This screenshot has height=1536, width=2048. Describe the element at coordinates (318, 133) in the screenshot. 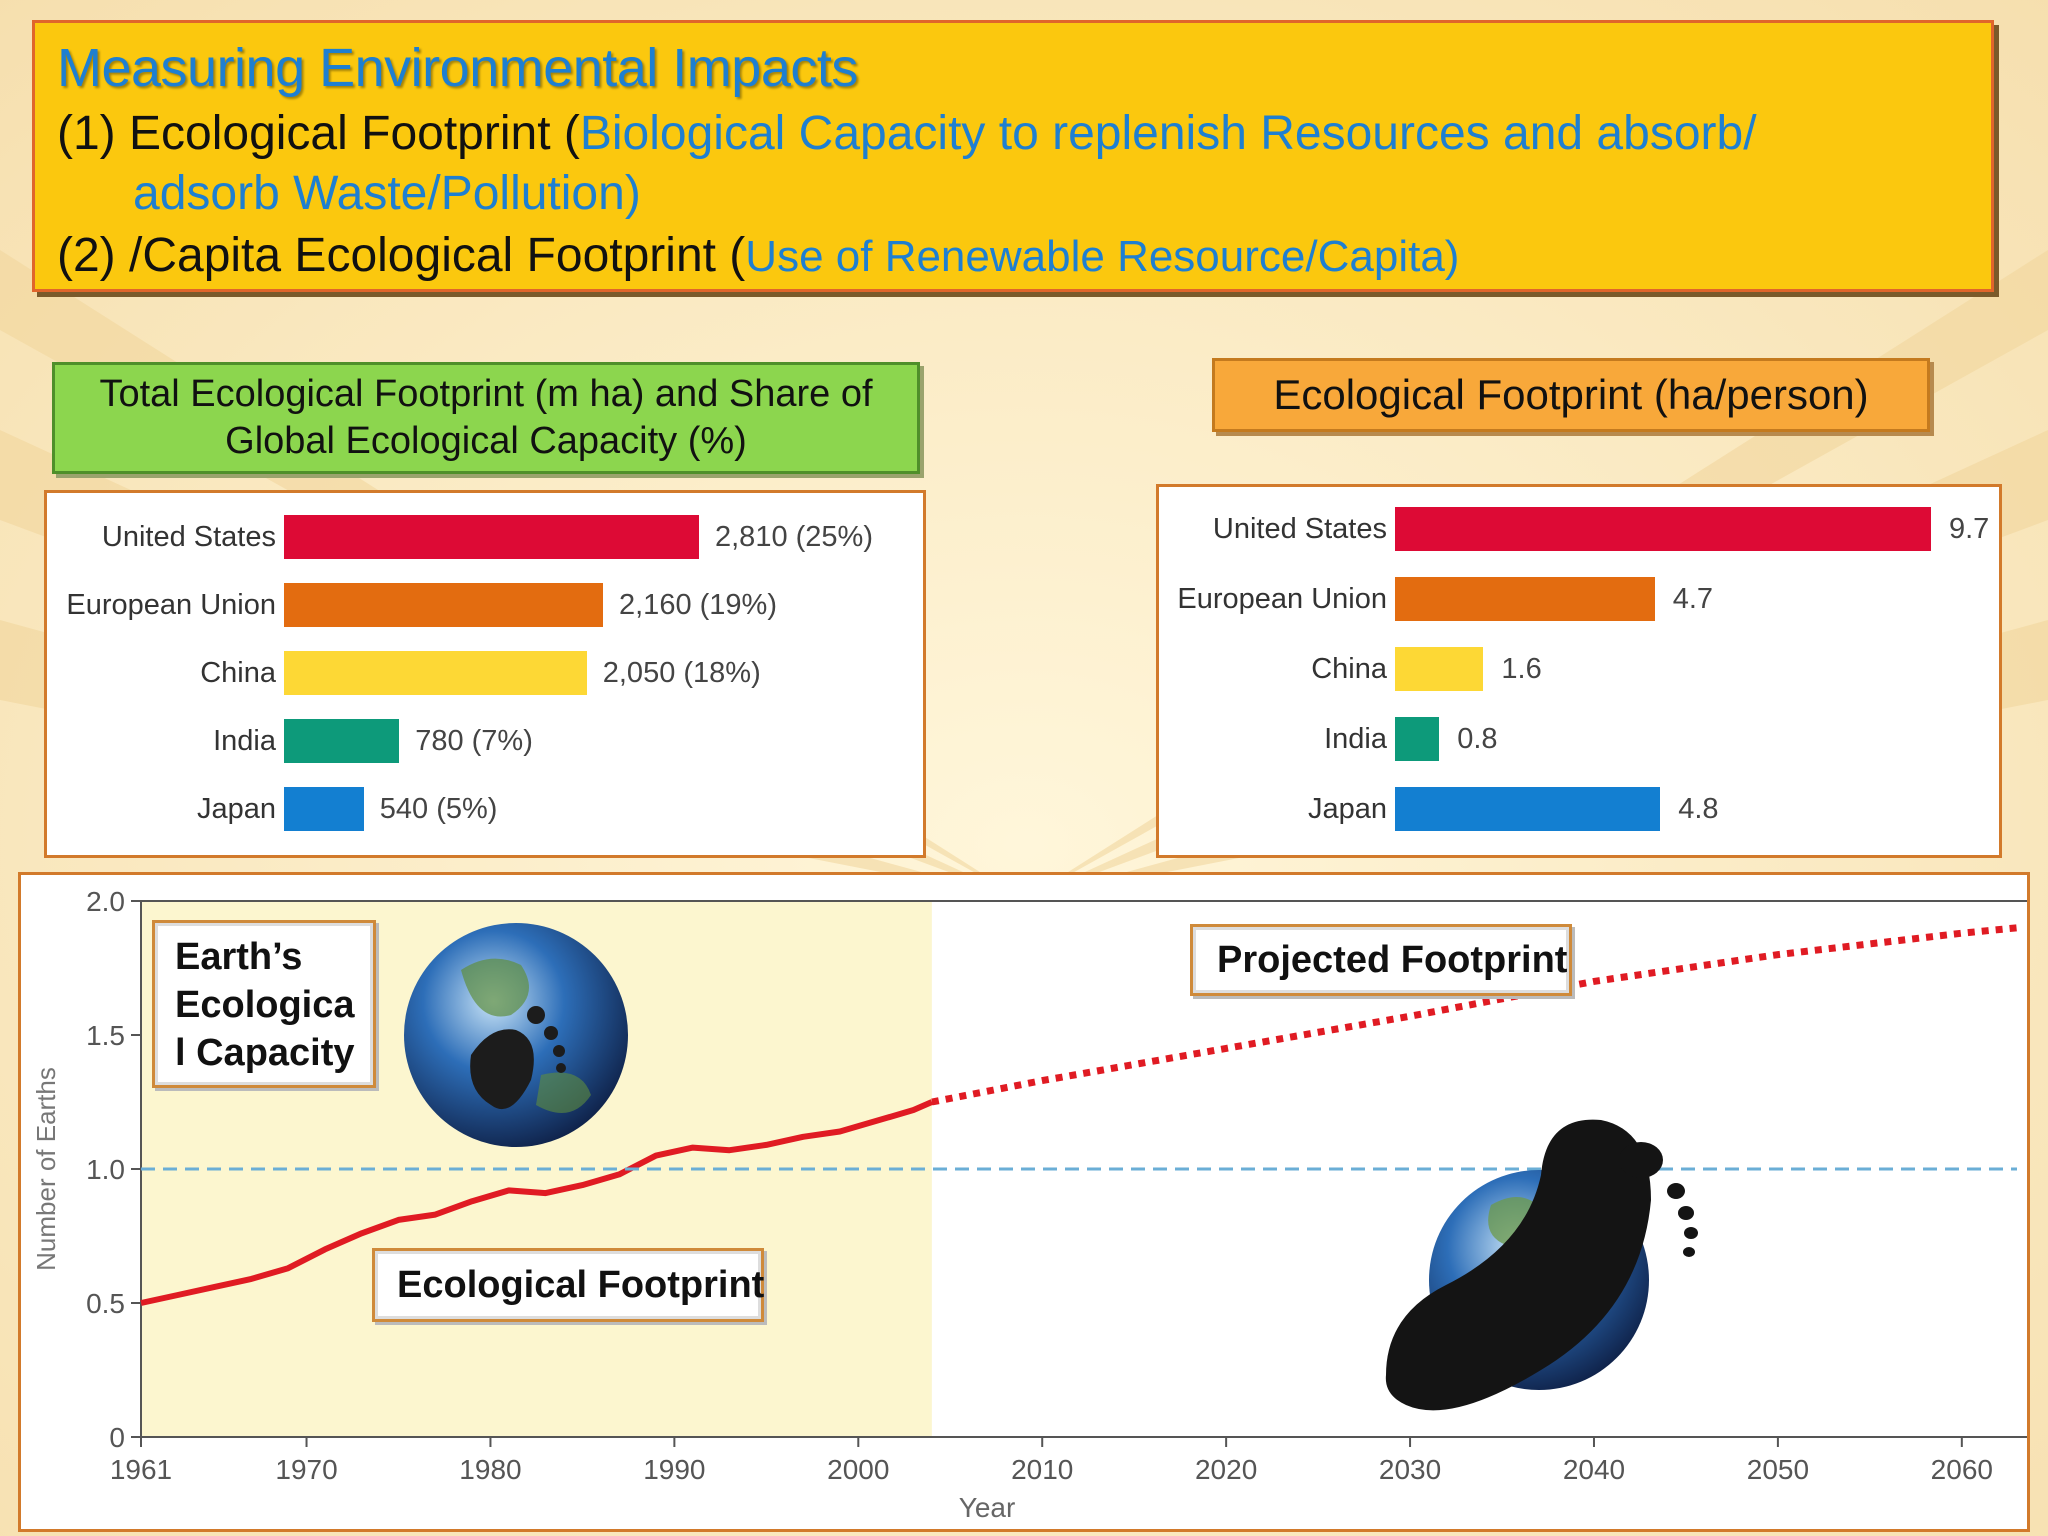

I see `header-line-1-prefix: (1) Ecological Footprint (` at that location.